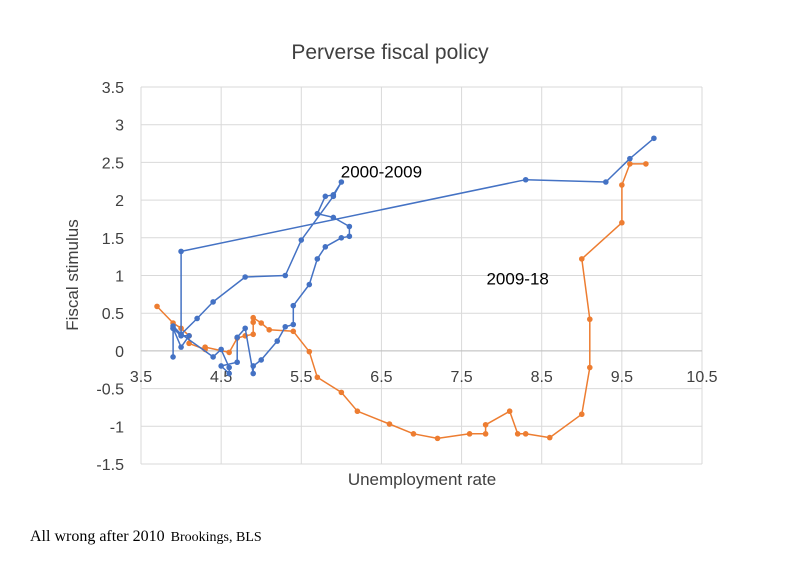 This screenshot has height=565, width=808. What do you see at coordinates (113, 88) in the screenshot?
I see `y-tick-label: 3.5` at bounding box center [113, 88].